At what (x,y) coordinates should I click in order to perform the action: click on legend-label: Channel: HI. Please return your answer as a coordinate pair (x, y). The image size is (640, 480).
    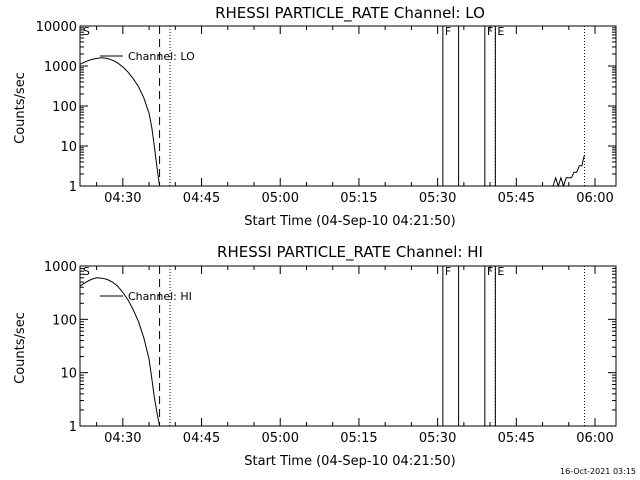
    Looking at the image, I should click on (160, 296).